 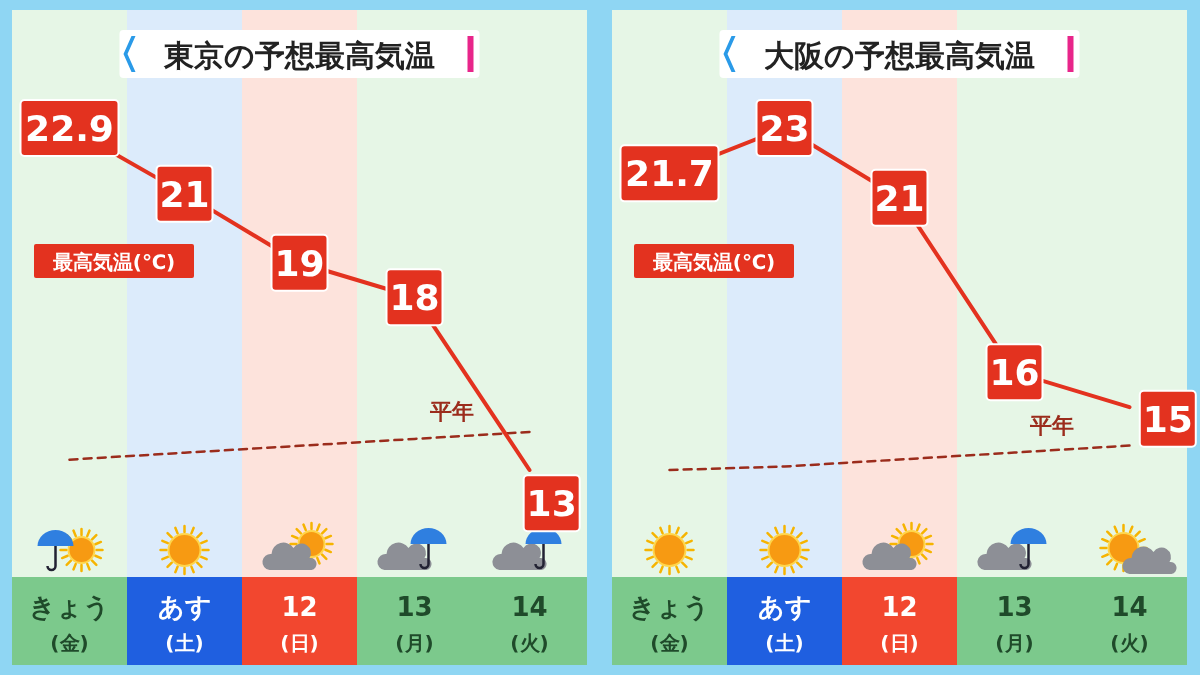 I want to click on data-label: 21.7, so click(x=669, y=174).